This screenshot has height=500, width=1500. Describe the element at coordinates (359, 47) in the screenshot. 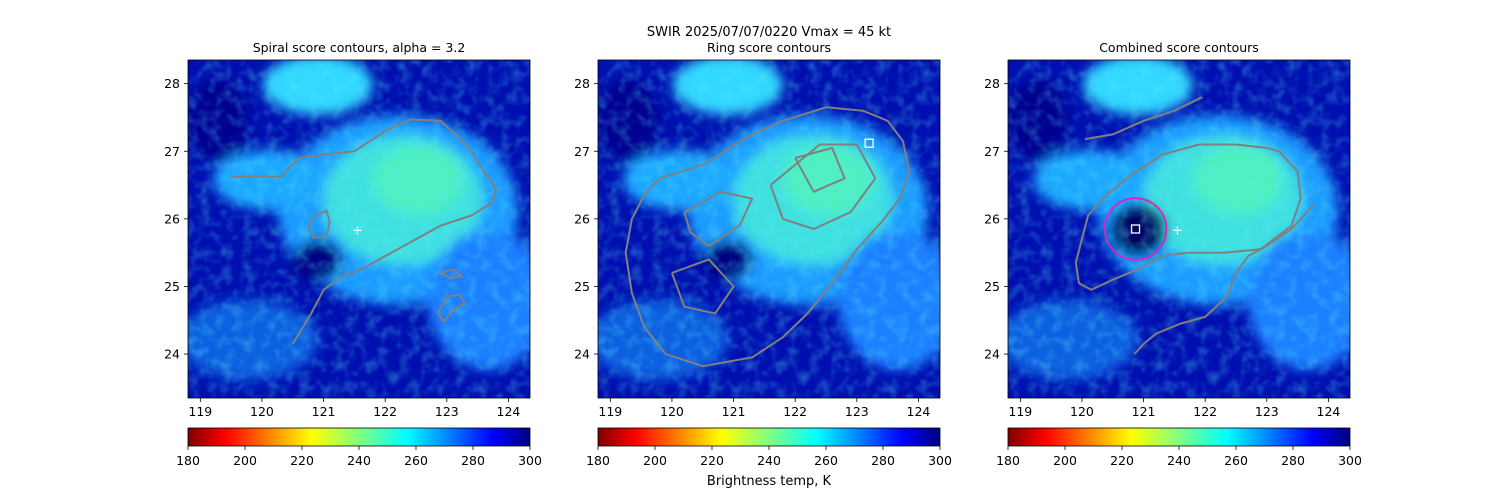

I see `panel-title: Spiral score contours, alpha = 3.2` at that location.